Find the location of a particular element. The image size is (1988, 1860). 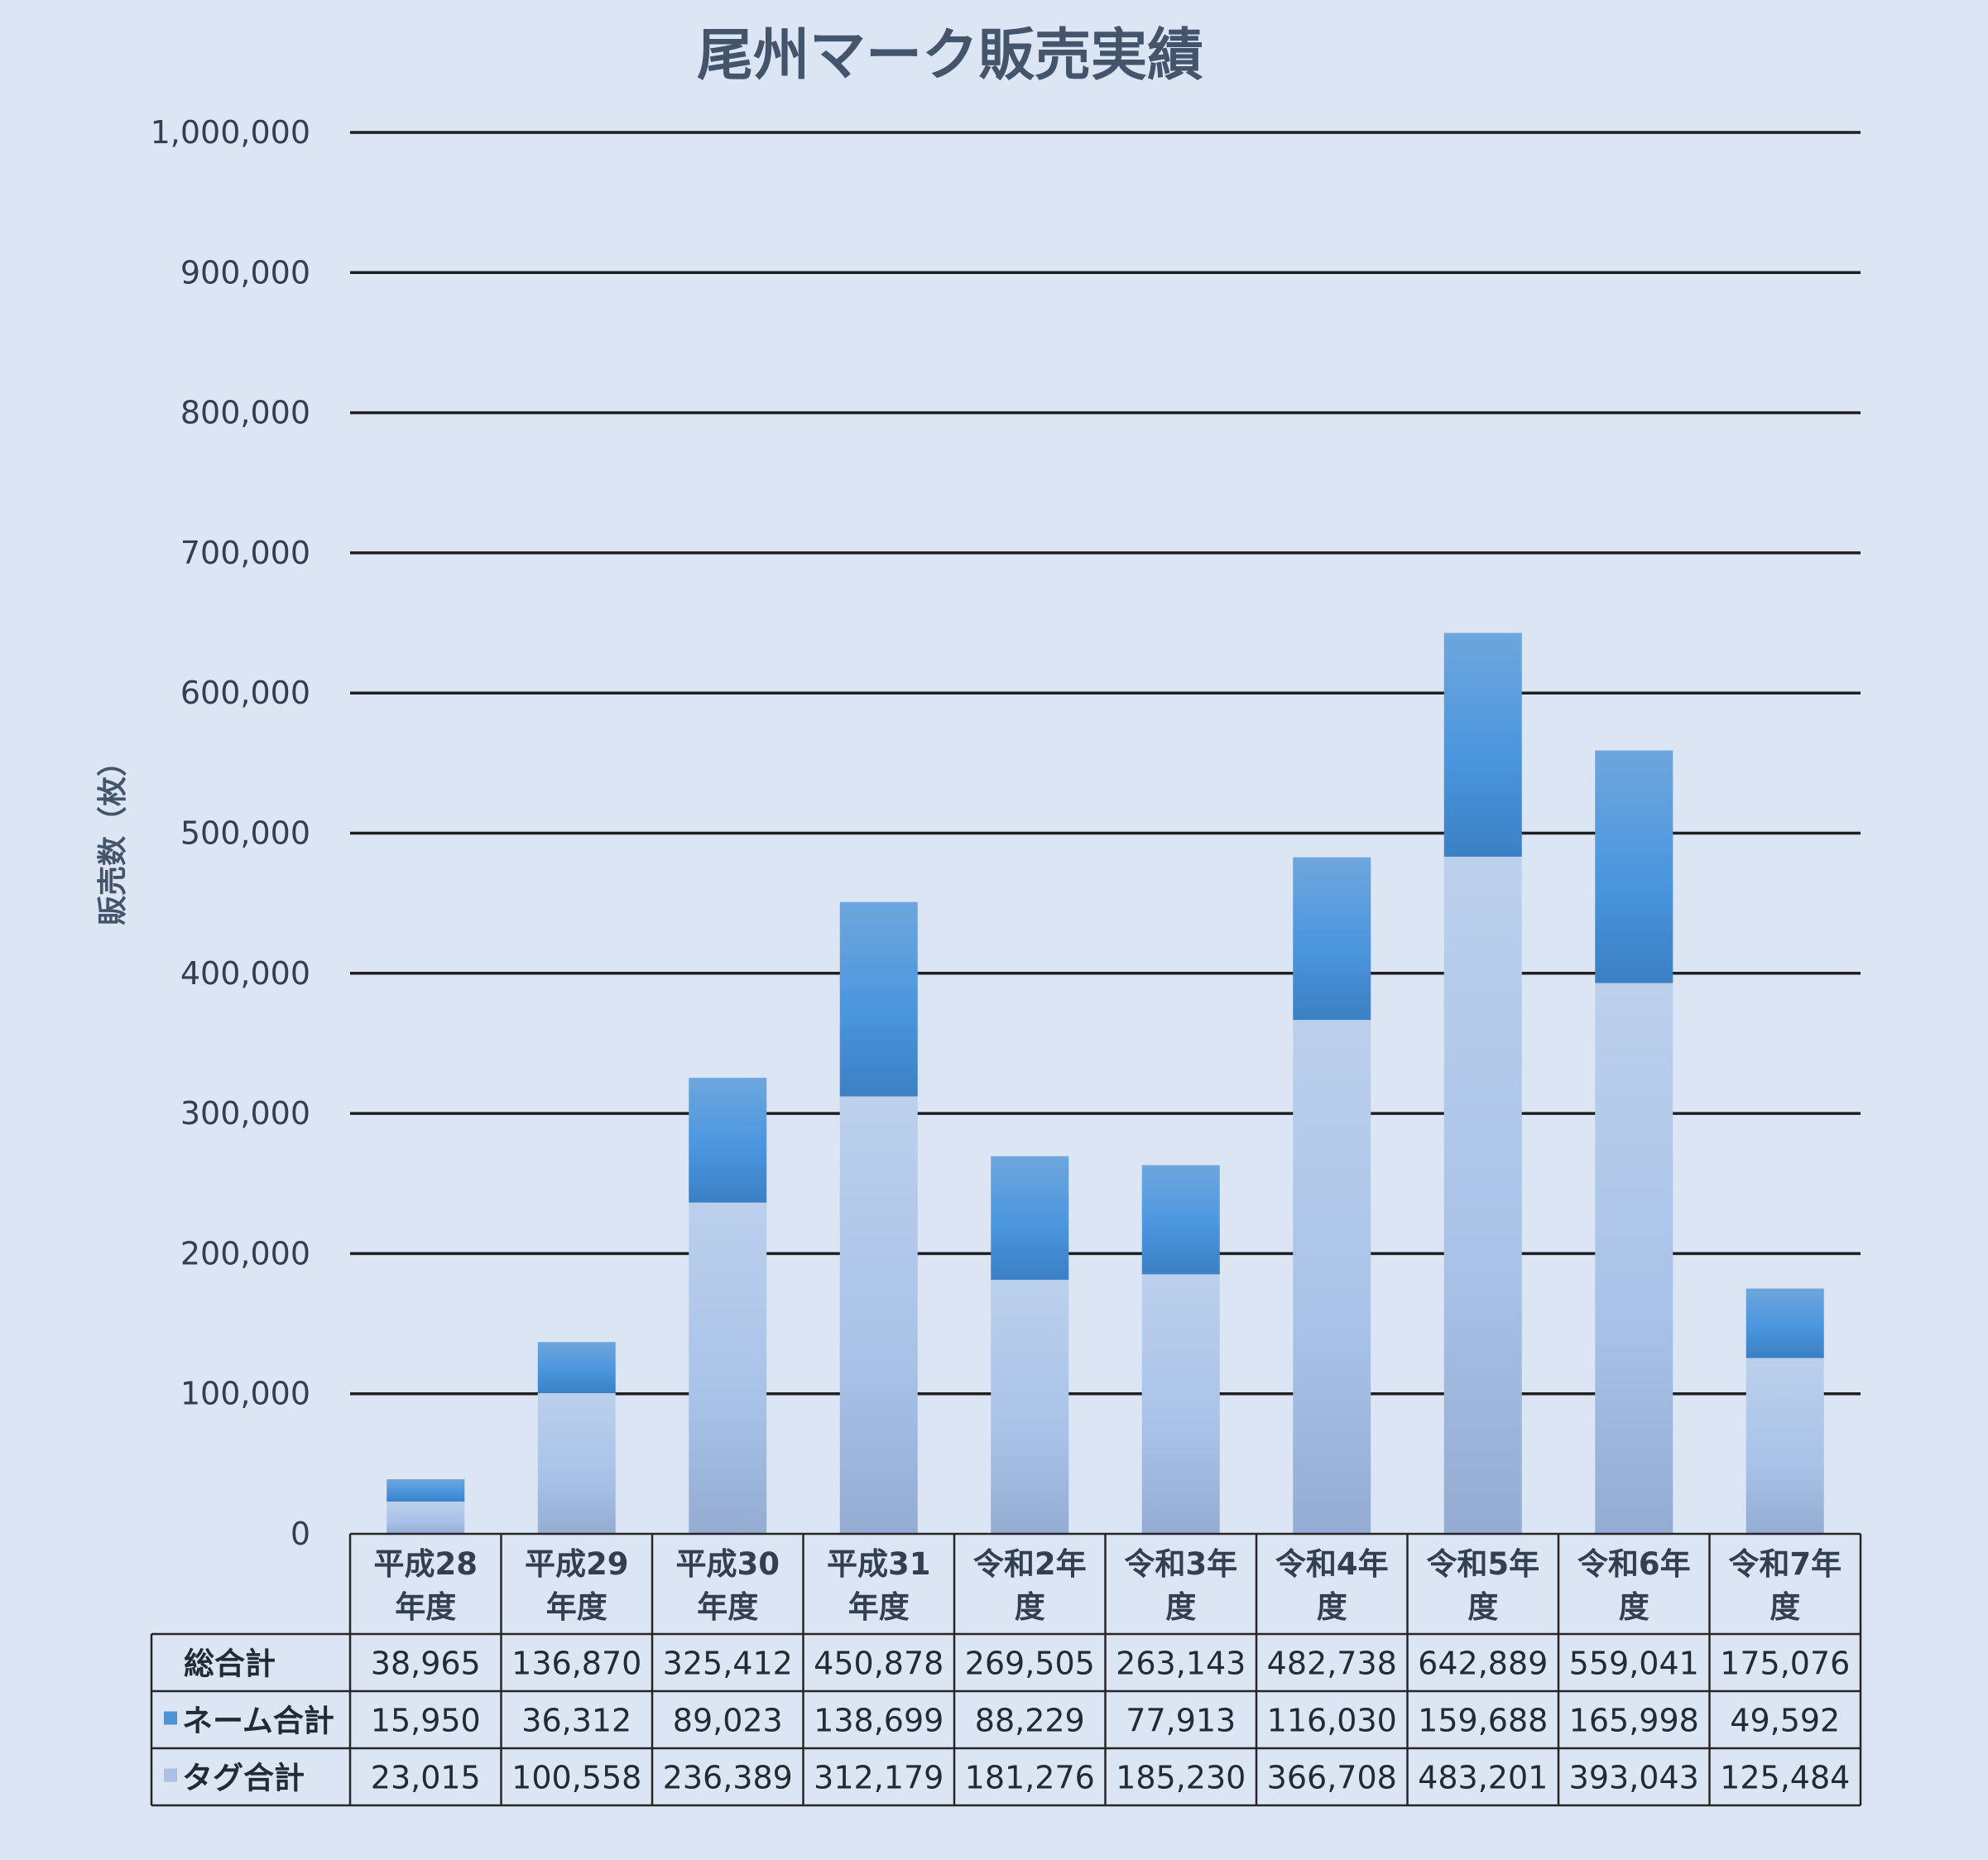

x-category-label: 令和7年 is located at coordinates (1785, 1564).